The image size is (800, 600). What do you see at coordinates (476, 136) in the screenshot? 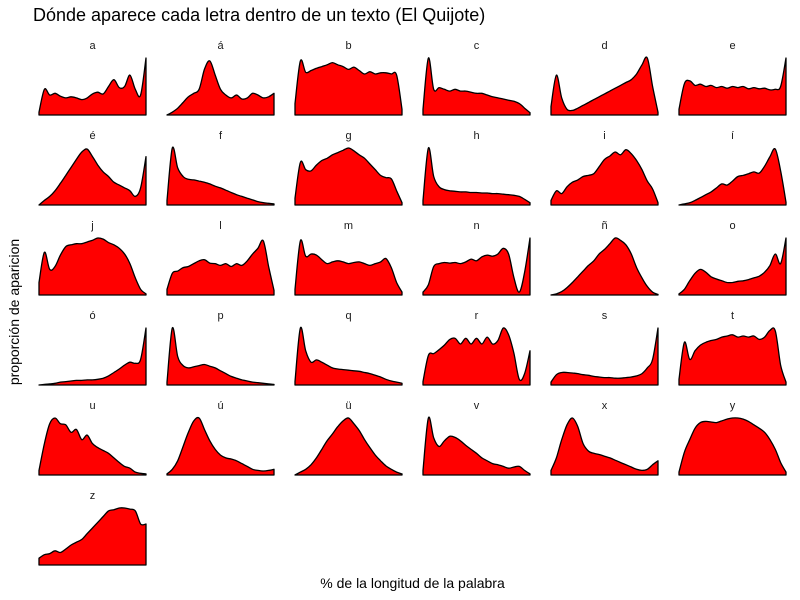
I see `facet-label: h` at bounding box center [476, 136].